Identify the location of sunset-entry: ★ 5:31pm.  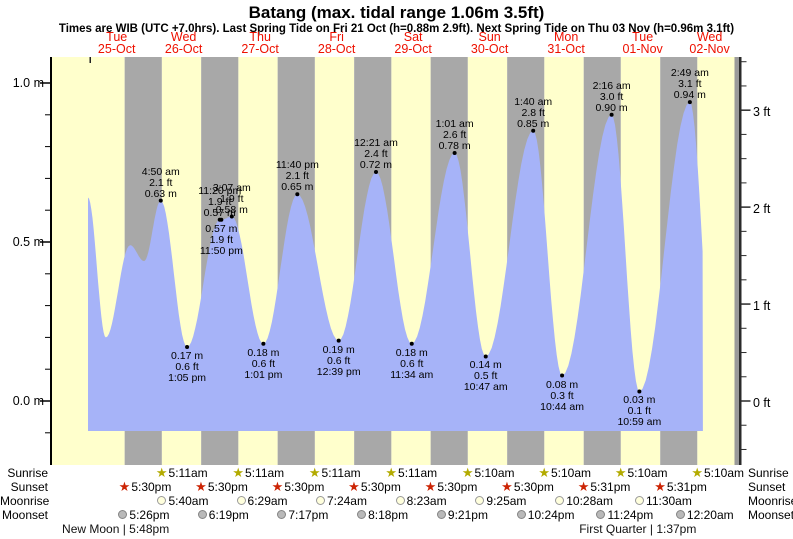
(680, 487).